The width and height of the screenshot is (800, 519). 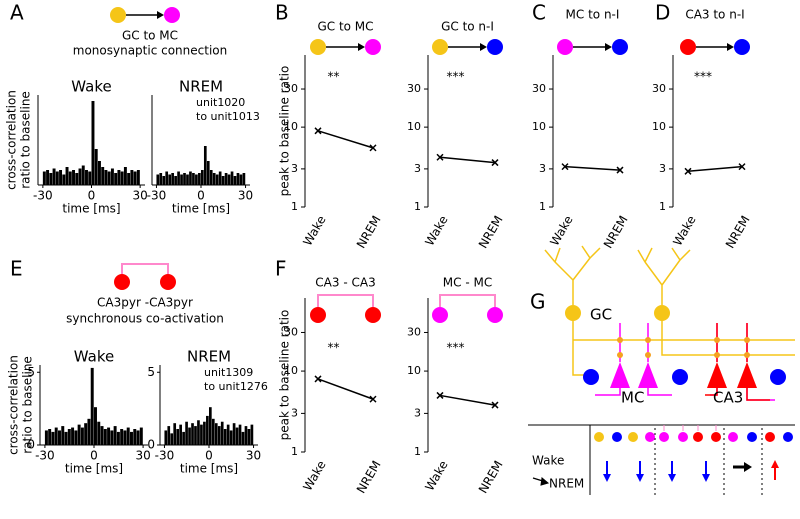 I want to click on x-tick-label: 30, so click(x=142, y=456).